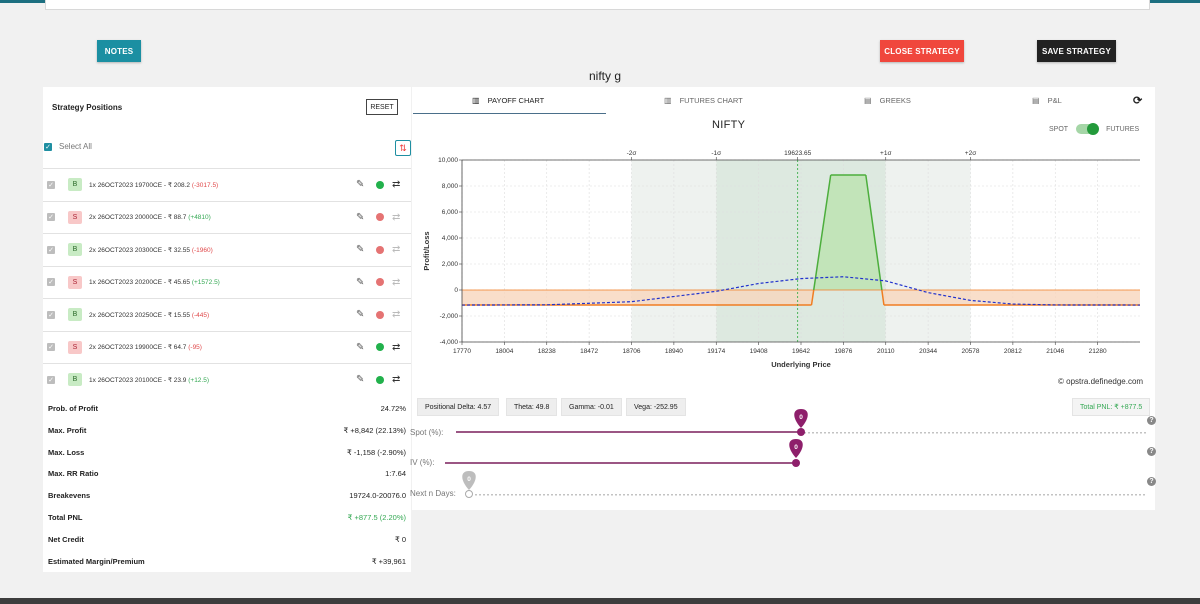  What do you see at coordinates (199, 217) in the screenshot?
I see `position-pnl: (+4810)` at bounding box center [199, 217].